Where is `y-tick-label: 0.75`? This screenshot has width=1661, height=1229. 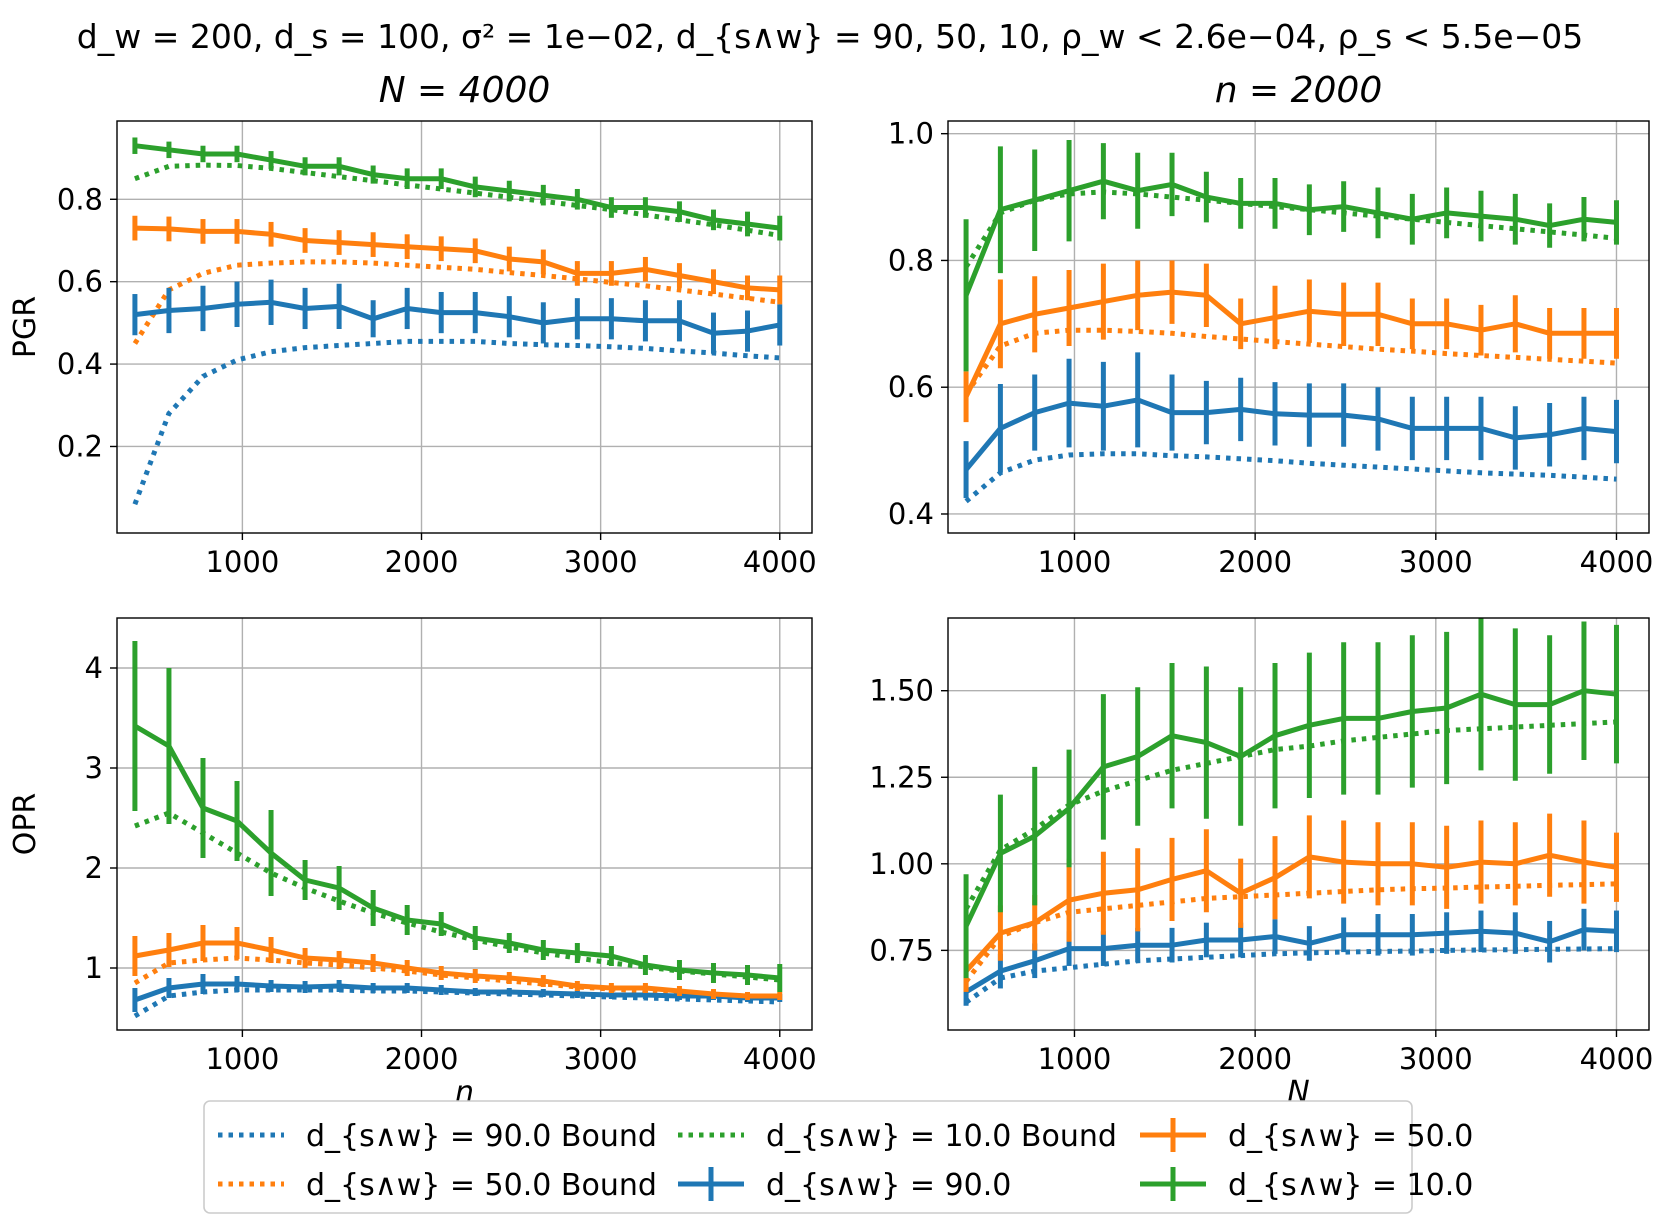 y-tick-label: 0.75 is located at coordinates (901, 950).